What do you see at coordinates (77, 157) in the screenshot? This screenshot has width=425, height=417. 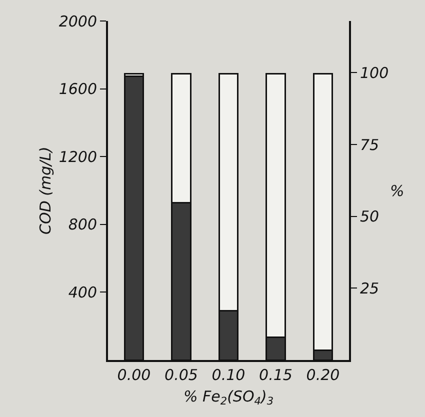 I see `y-tick-label: 1200` at bounding box center [77, 157].